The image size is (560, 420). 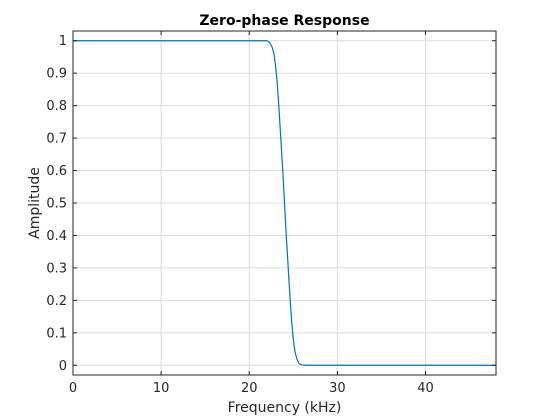 I want to click on y-tick-label: 0.6, so click(x=56, y=171).